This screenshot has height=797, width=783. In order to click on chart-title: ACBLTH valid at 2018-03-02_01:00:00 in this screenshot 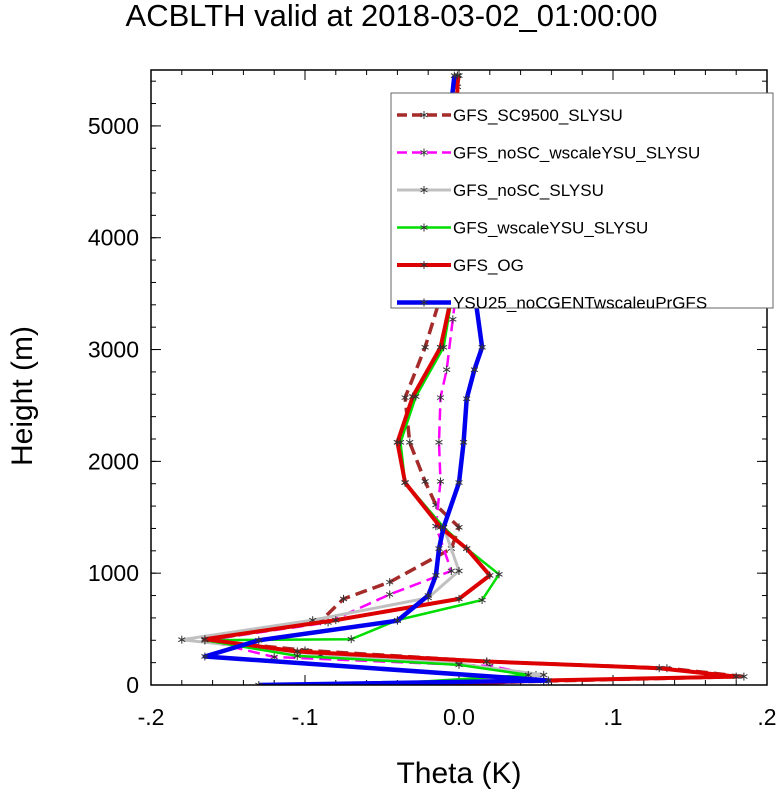, I will do `click(391, 16)`.